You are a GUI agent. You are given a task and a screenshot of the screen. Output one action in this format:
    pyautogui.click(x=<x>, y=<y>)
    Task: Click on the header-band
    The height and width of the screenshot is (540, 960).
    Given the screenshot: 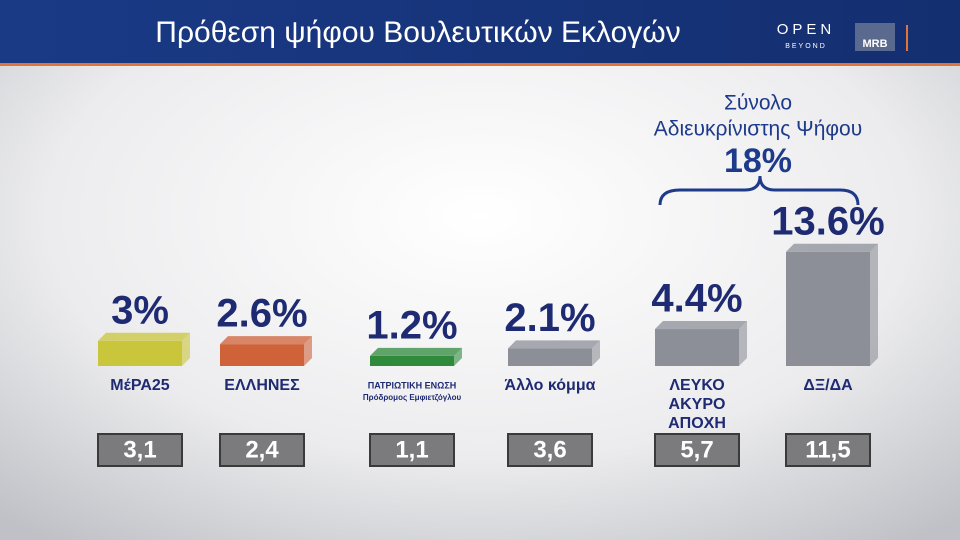 What is the action you would take?
    pyautogui.click(x=480, y=31)
    